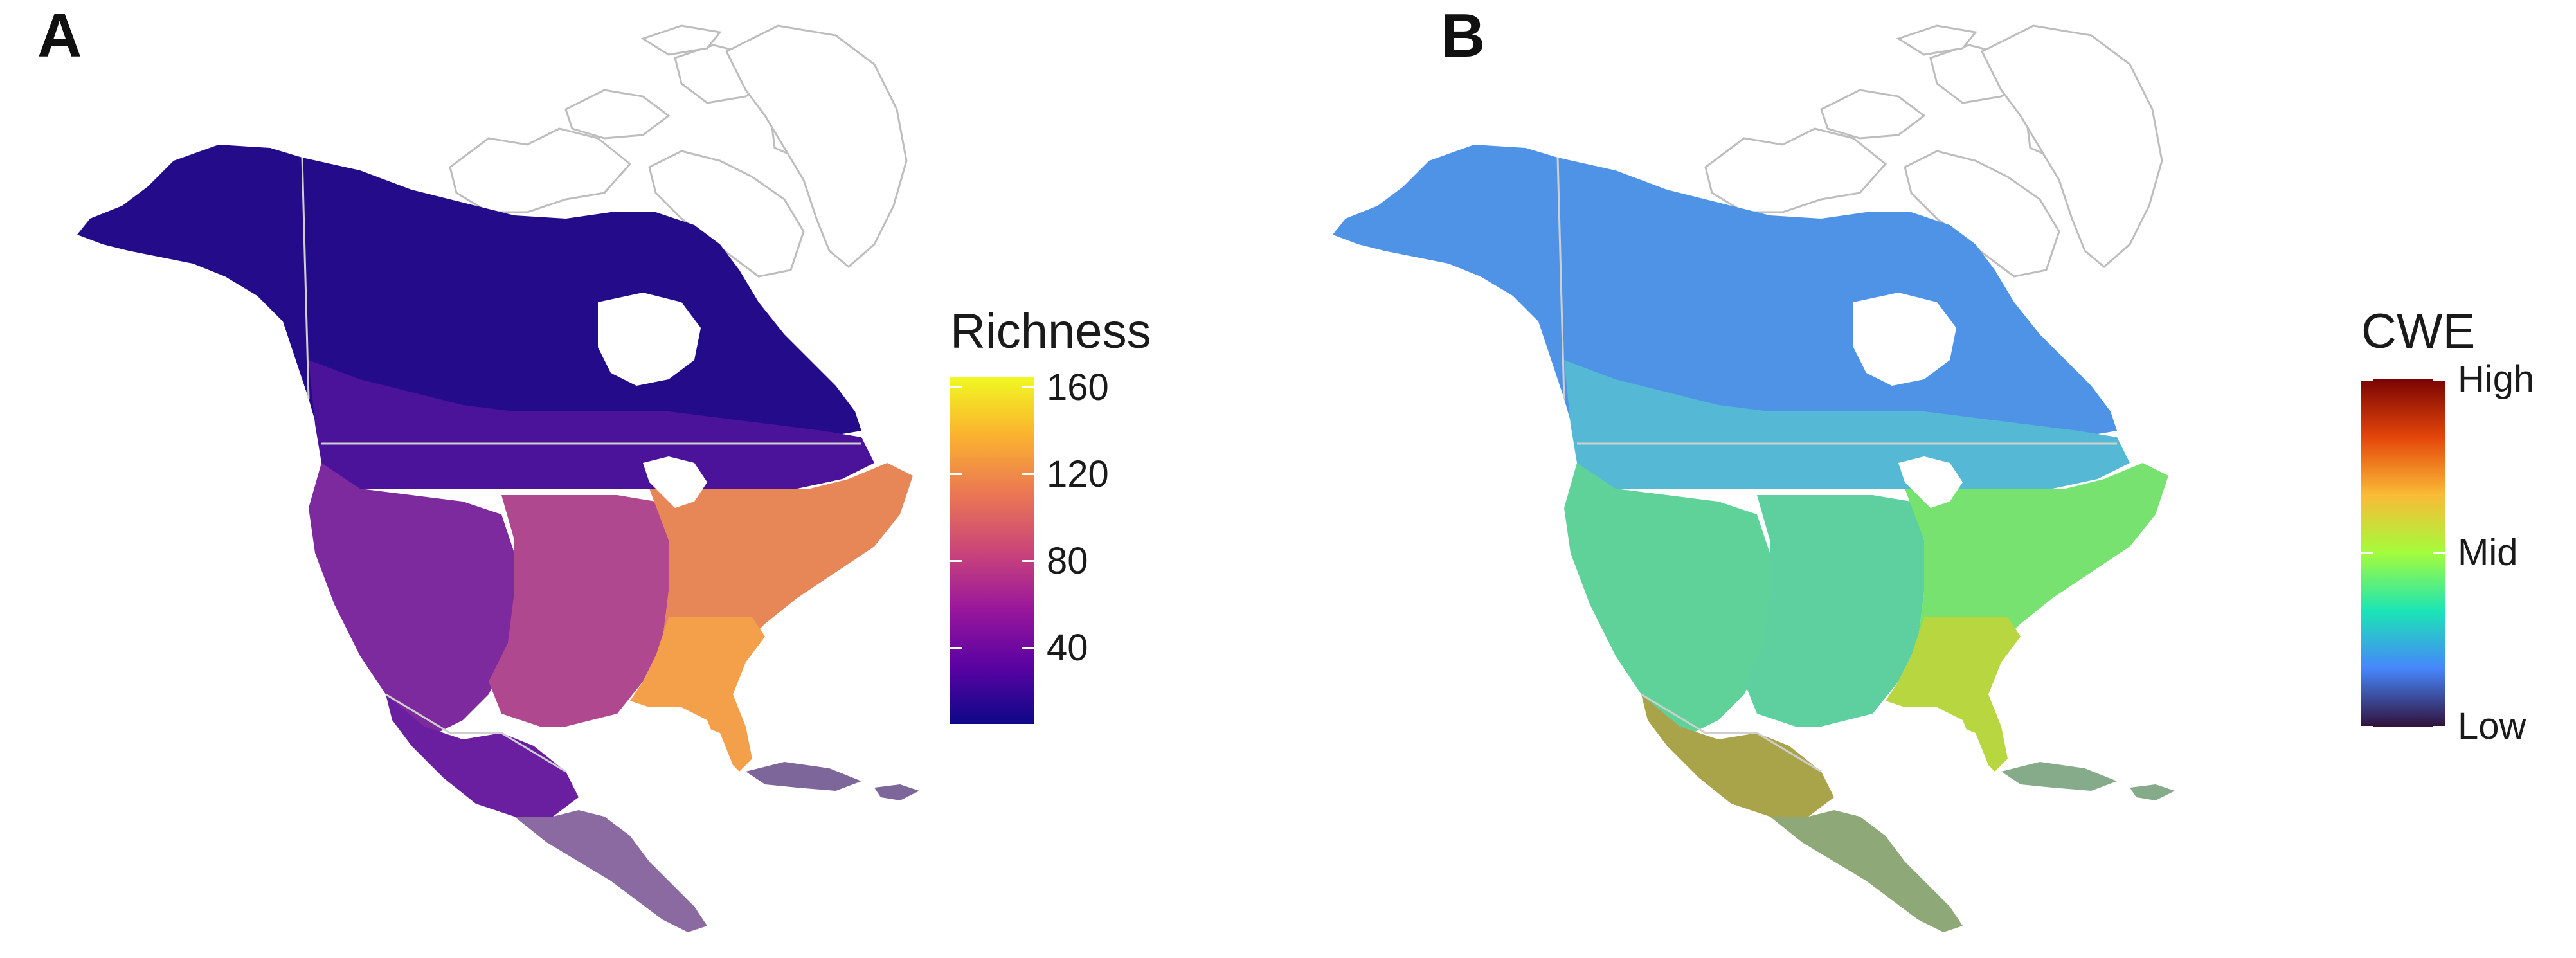 This screenshot has width=2576, height=958. Describe the element at coordinates (2496, 379) in the screenshot. I see `legend-tick-label: High` at that location.